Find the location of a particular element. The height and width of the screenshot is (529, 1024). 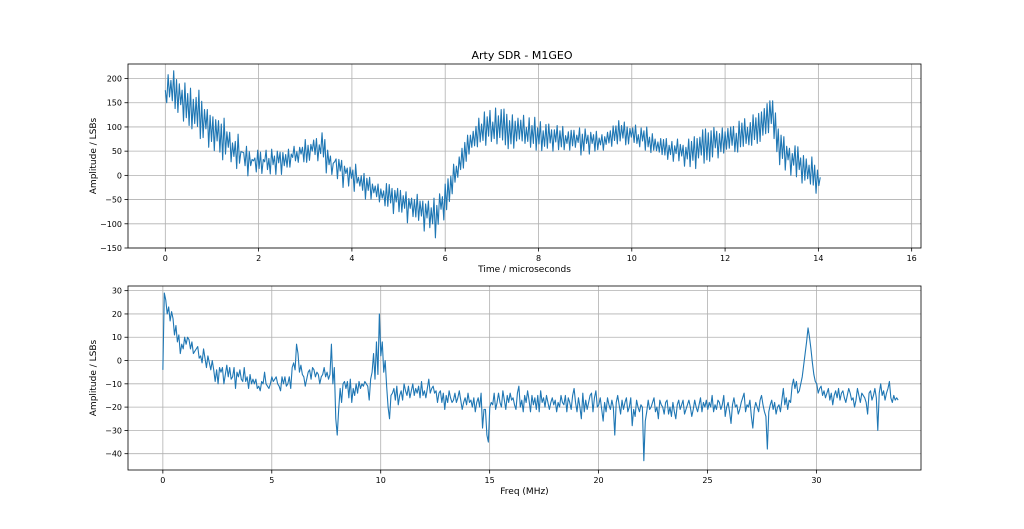

time-y-tick-label: 50 is located at coordinates (117, 151).